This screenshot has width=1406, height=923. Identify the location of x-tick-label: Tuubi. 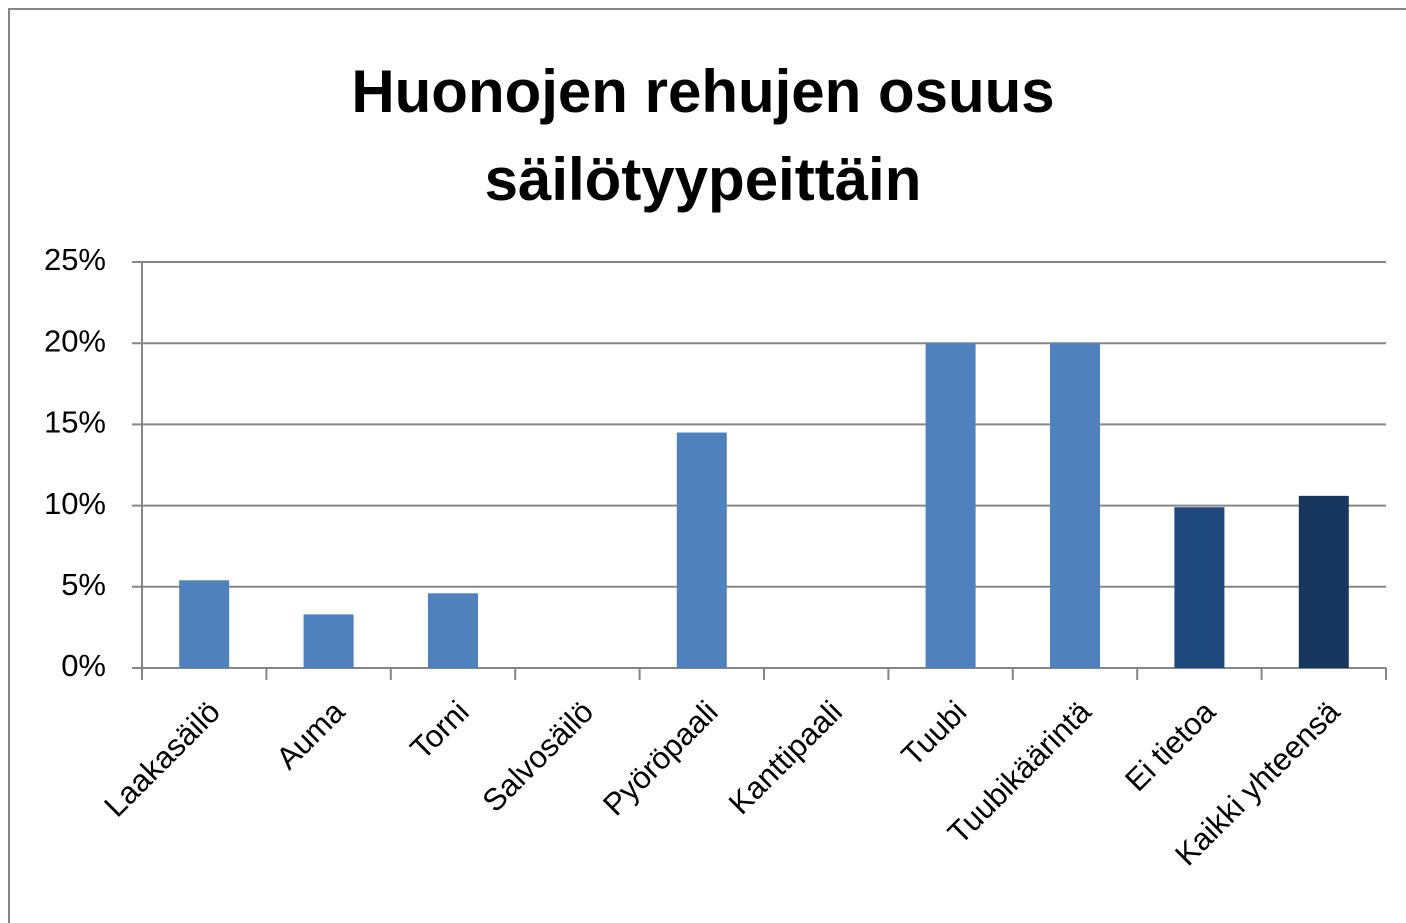
(934, 733).